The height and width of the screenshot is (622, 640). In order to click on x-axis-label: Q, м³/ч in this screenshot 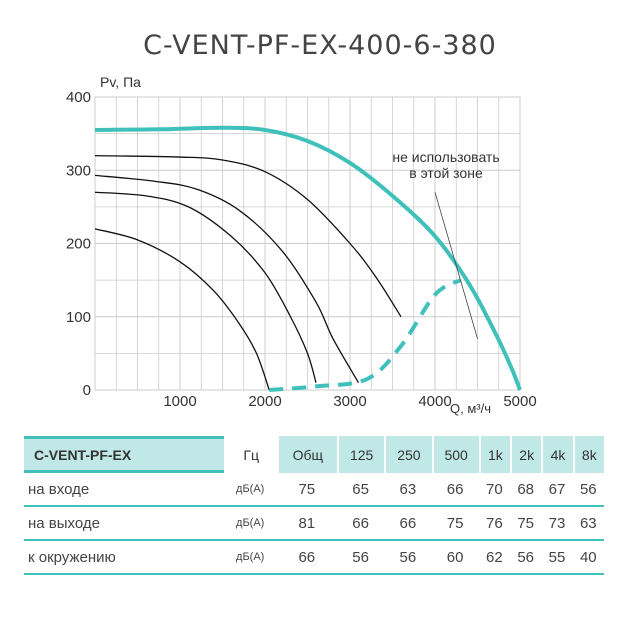, I will do `click(470, 408)`.